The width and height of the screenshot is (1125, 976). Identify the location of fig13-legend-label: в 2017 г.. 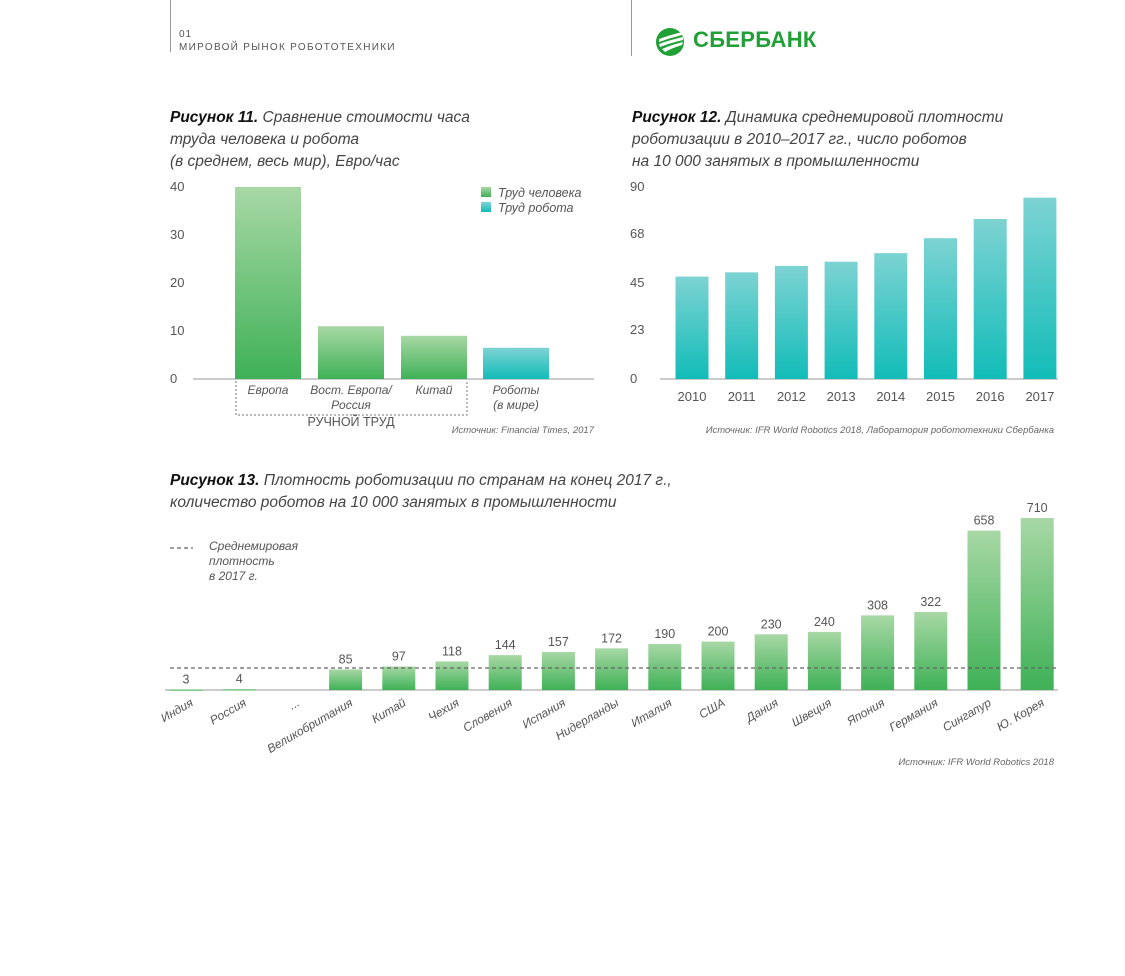
(233, 576).